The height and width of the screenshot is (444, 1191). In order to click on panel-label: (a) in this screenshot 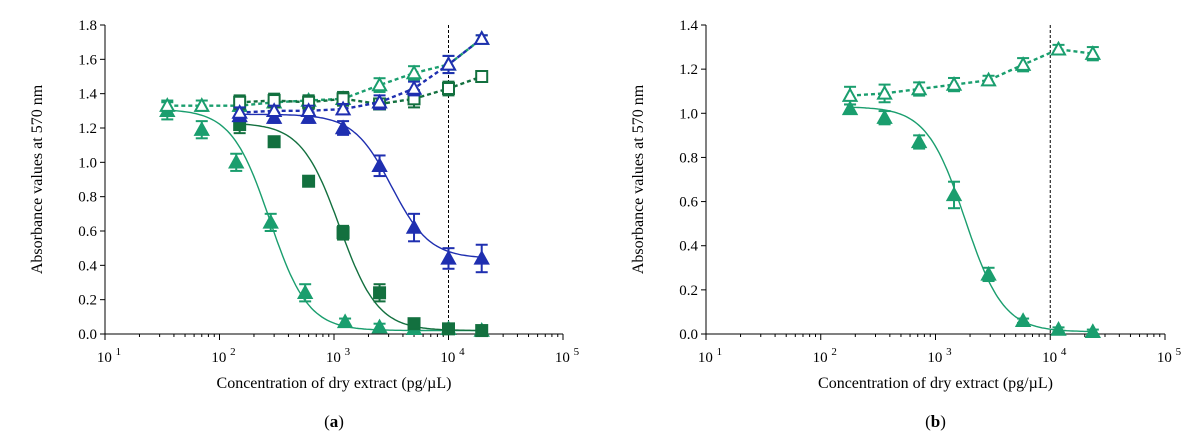, I will do `click(334, 421)`.